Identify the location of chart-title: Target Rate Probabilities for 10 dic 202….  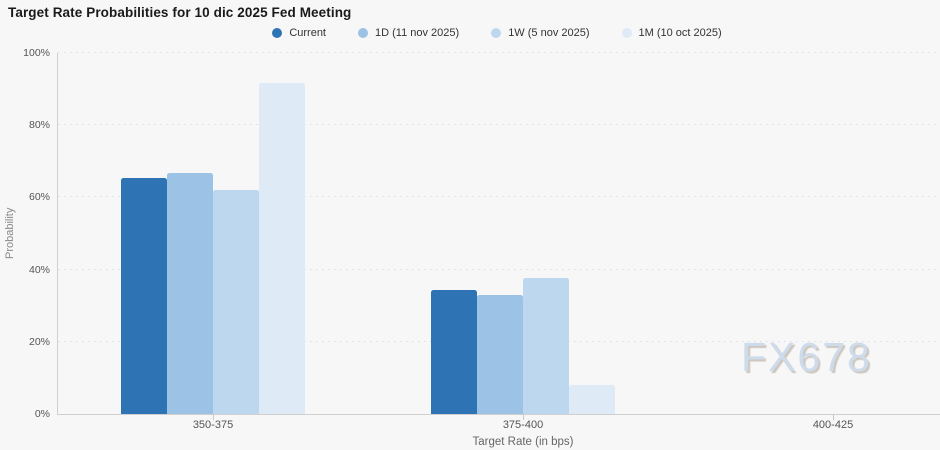
(180, 12).